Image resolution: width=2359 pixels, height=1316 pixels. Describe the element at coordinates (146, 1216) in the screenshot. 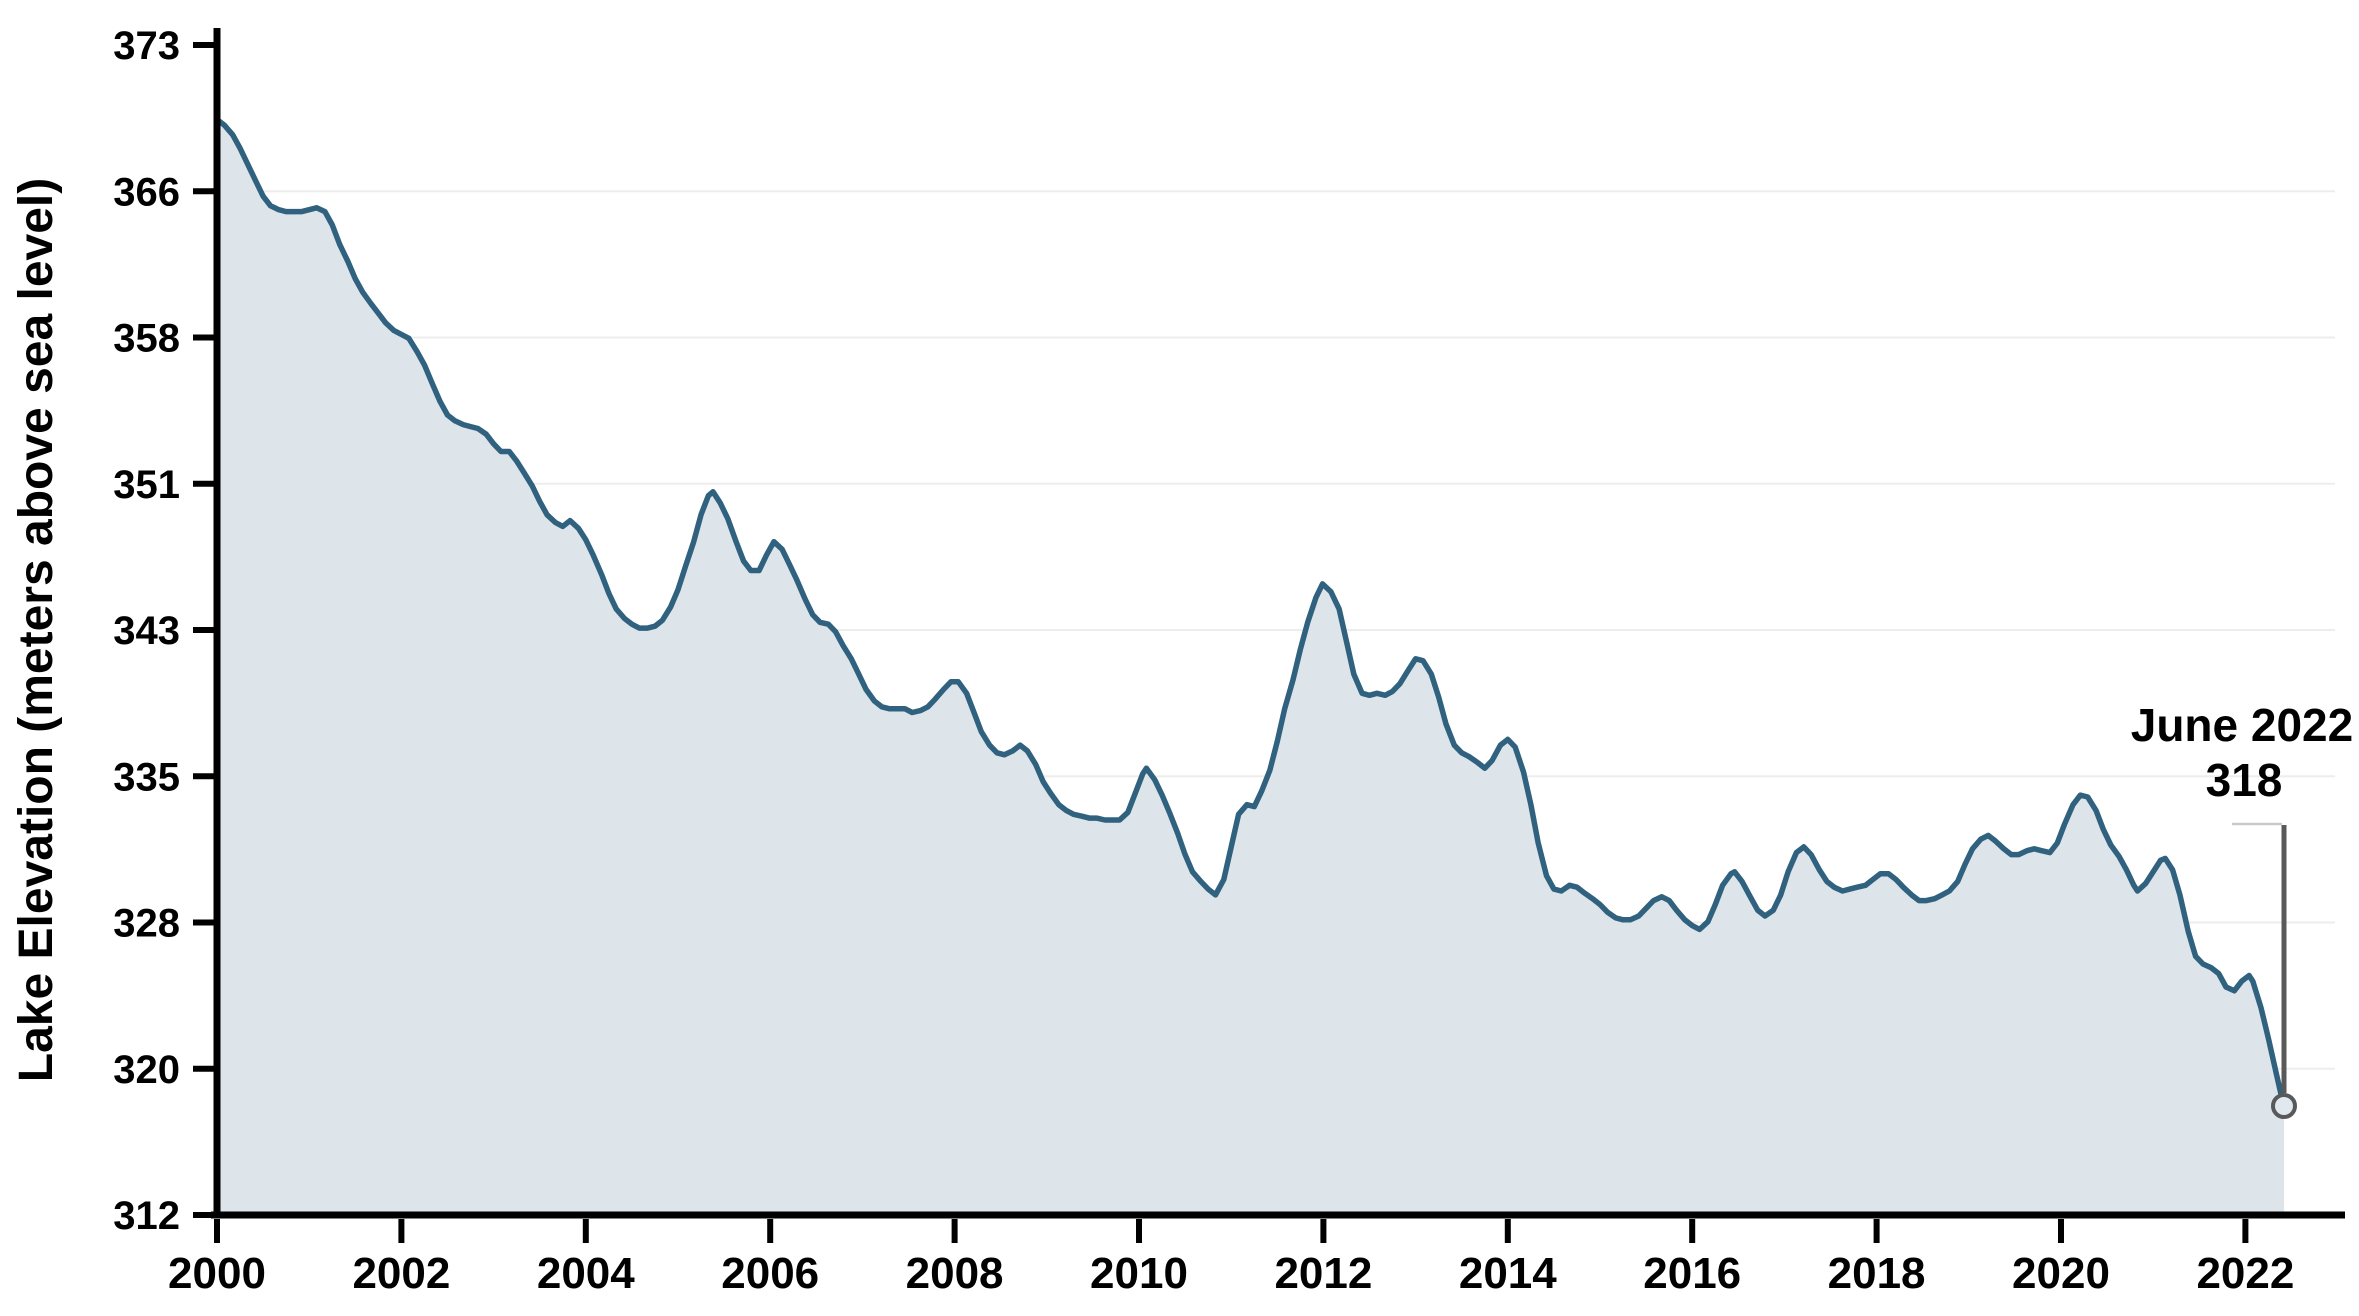

I see `y-tick-label: 312` at that location.